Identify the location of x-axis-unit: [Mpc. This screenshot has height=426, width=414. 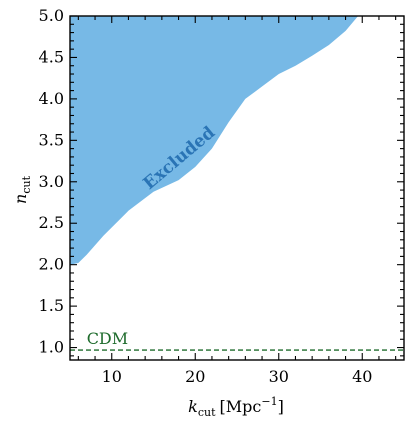
(241, 406).